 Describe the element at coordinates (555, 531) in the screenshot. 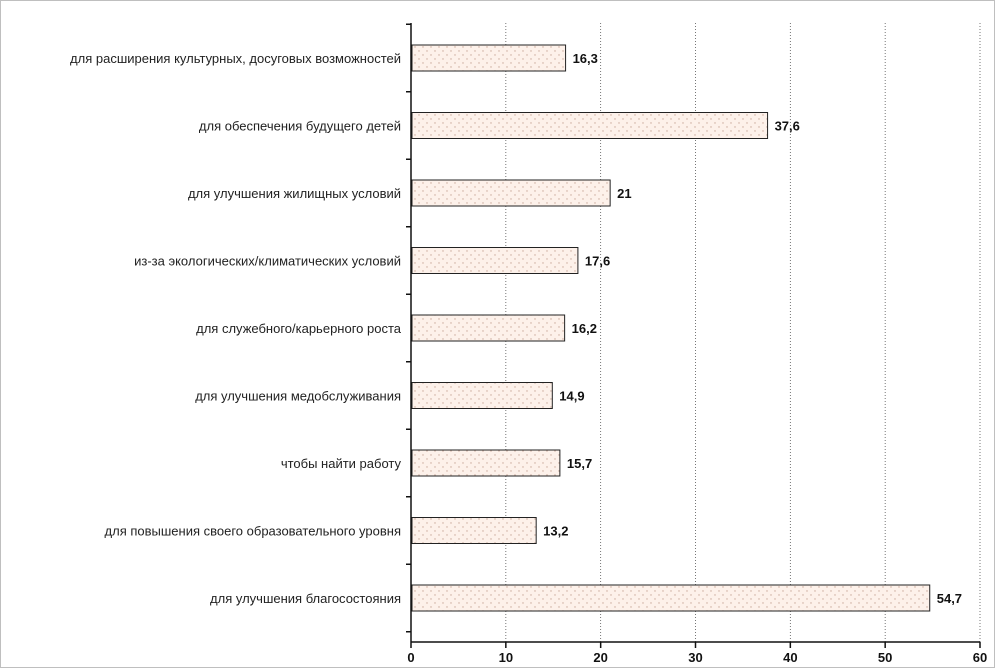

I see `value-label-8: 13,2` at that location.